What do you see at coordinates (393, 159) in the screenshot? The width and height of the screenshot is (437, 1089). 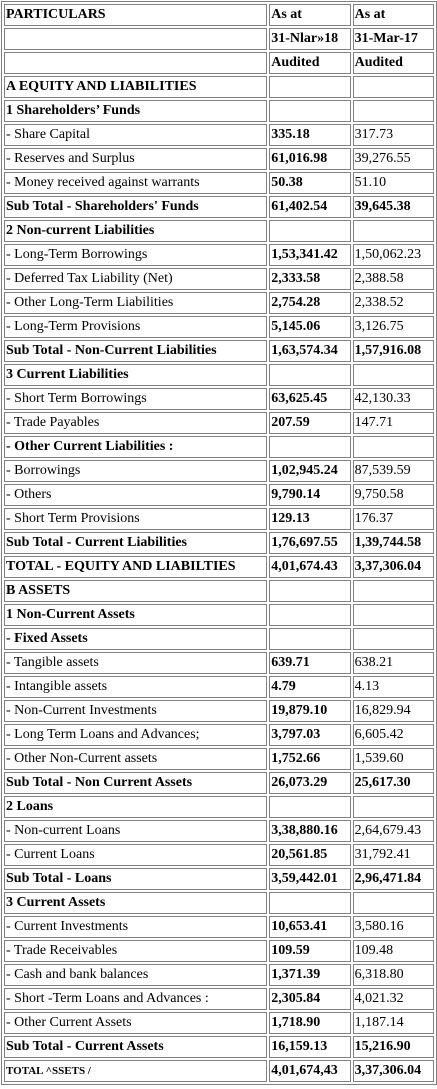 I see `value-2017-cell: 39,276.55` at bounding box center [393, 159].